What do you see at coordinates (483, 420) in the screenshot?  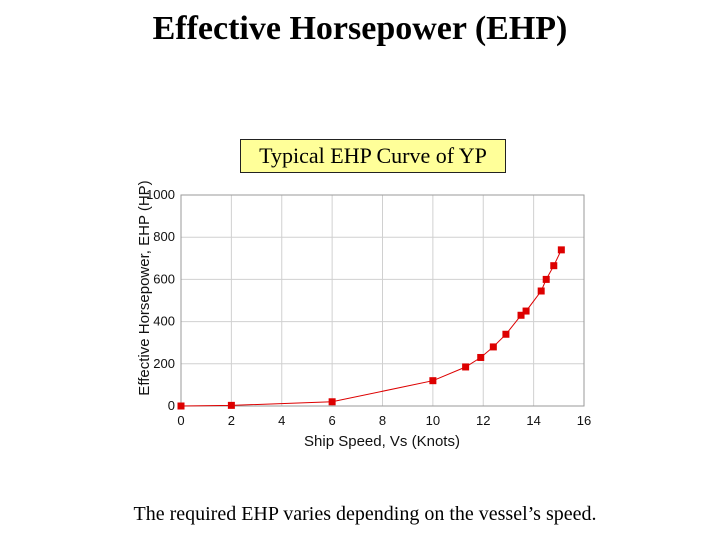 I see `x-tick-label: 12` at bounding box center [483, 420].